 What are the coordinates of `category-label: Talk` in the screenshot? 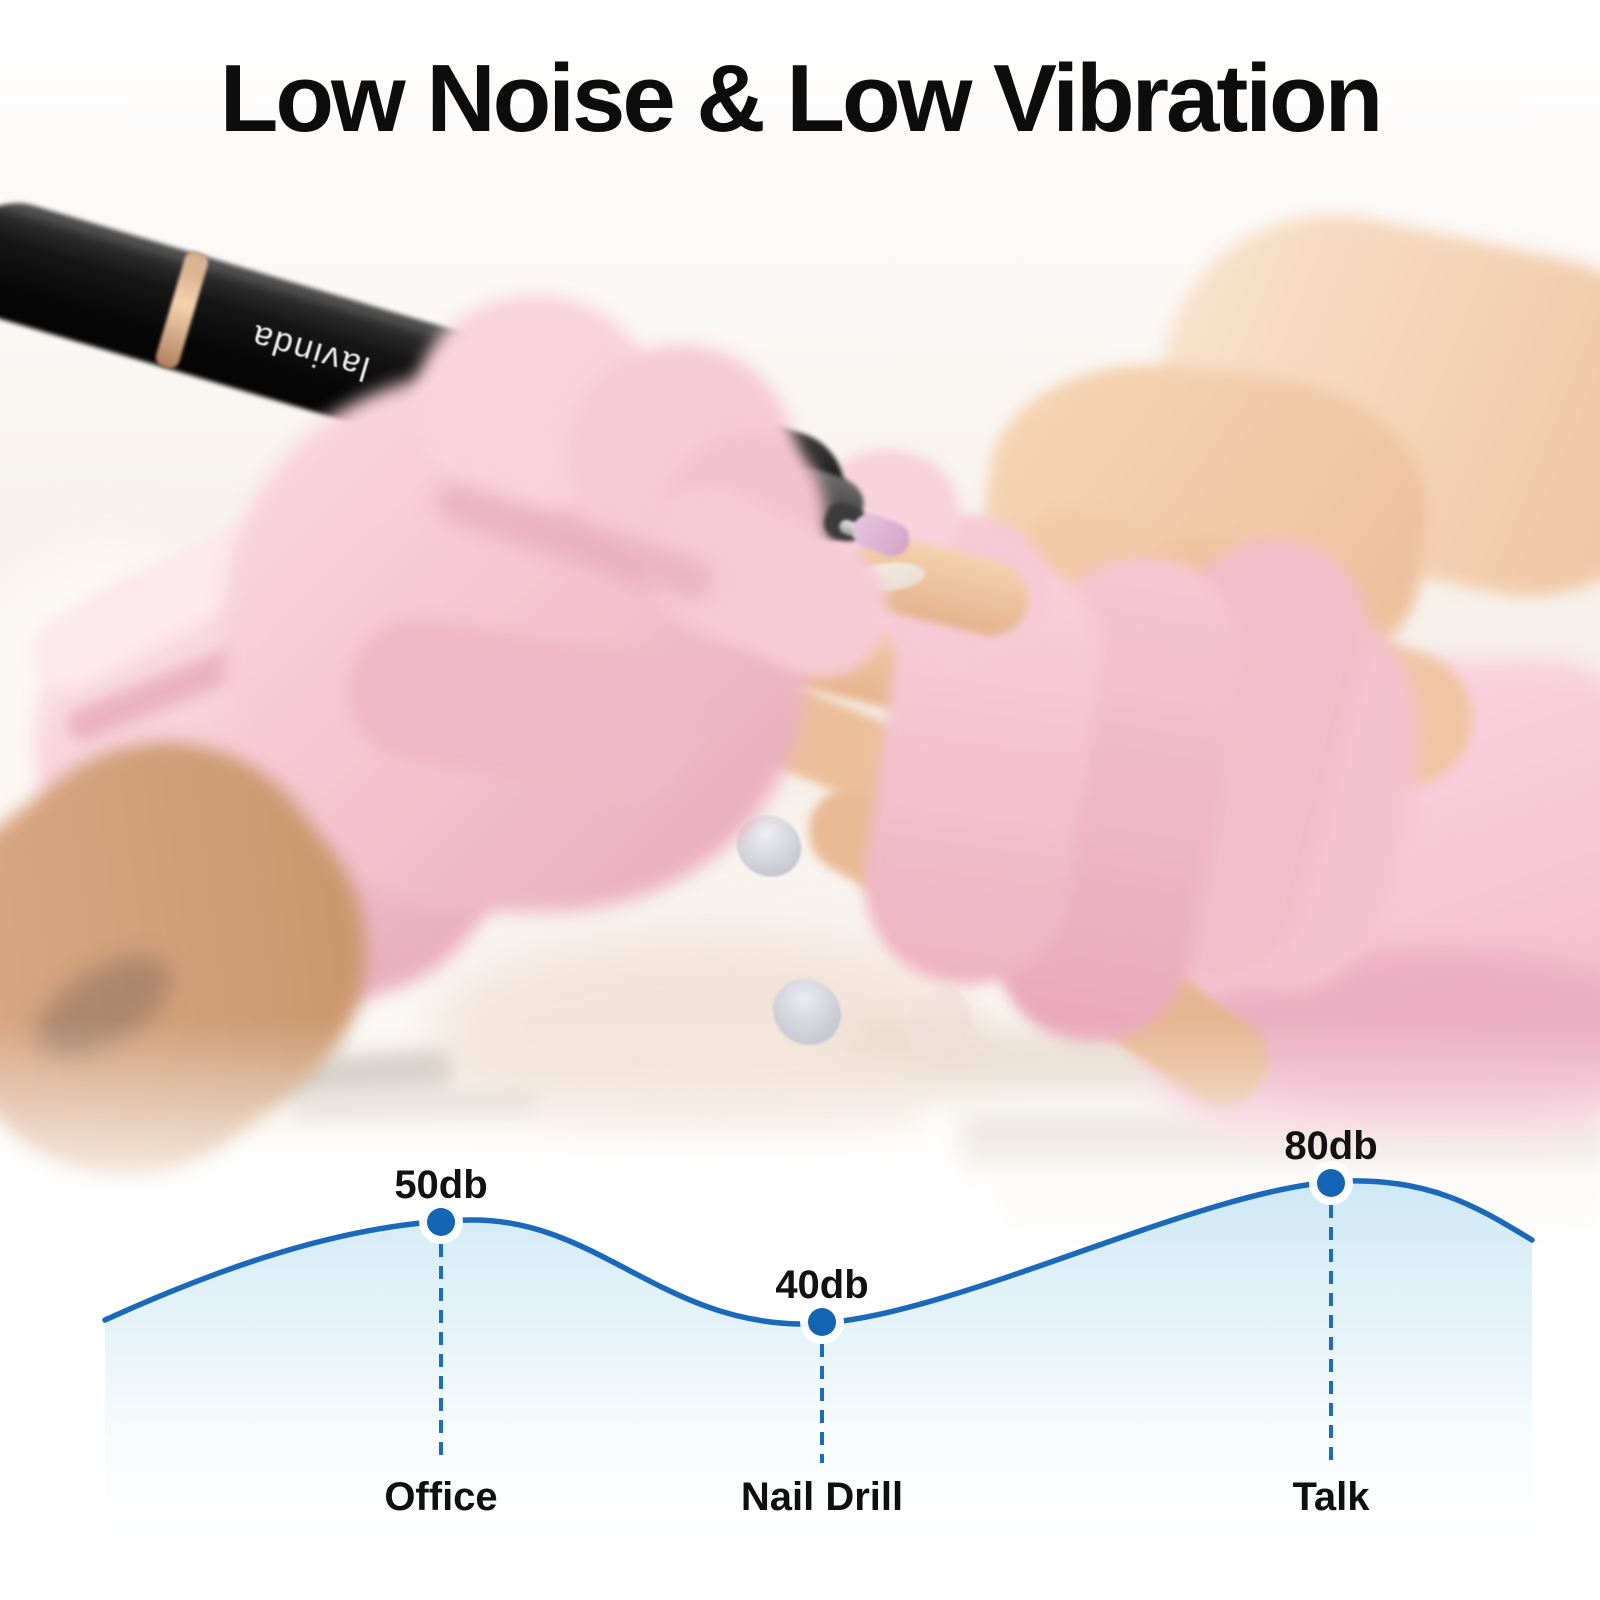 It's located at (1331, 1497).